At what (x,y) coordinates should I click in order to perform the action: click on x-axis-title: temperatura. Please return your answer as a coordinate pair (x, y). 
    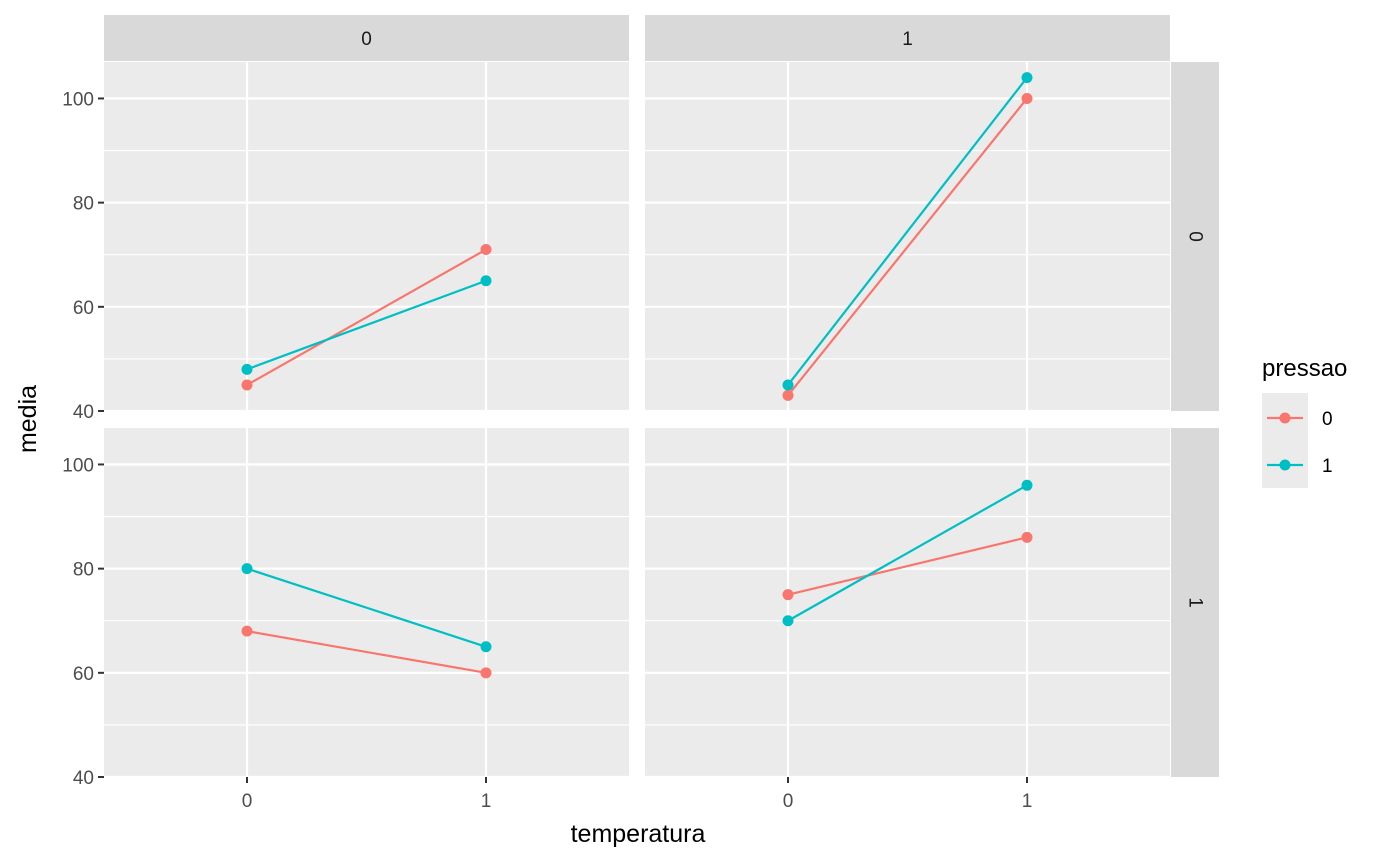
    Looking at the image, I should click on (638, 834).